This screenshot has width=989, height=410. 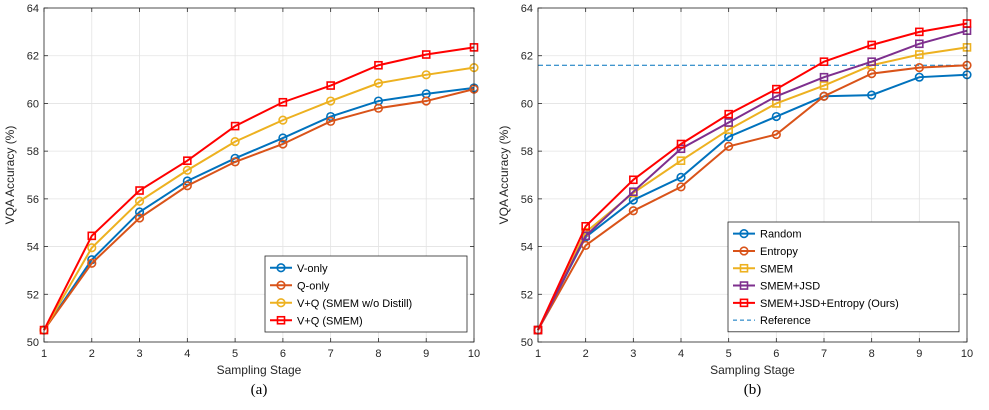 I want to click on panel-caption: (a), so click(x=259, y=390).